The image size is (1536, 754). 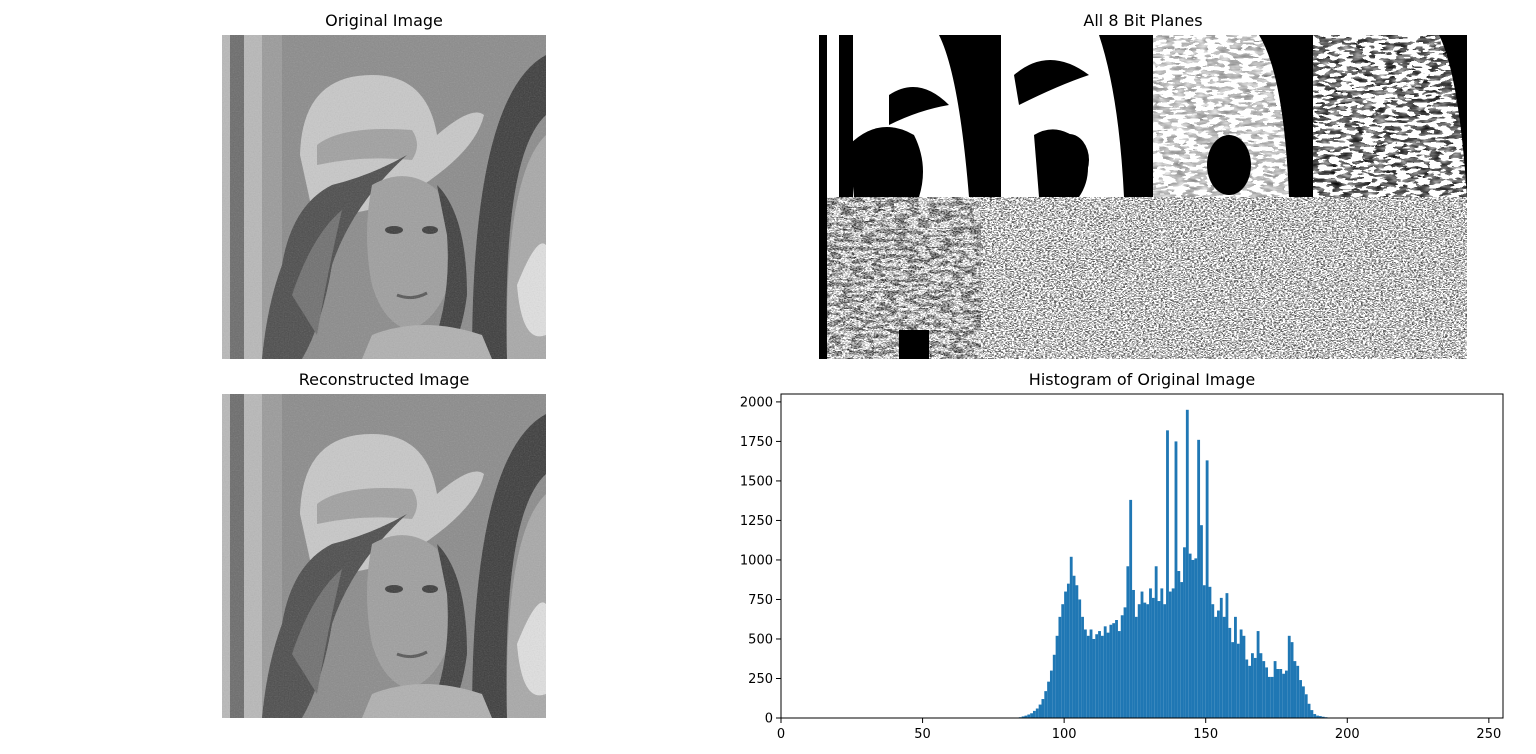 What do you see at coordinates (760, 679) in the screenshot?
I see `y-tick-label: 250` at bounding box center [760, 679].